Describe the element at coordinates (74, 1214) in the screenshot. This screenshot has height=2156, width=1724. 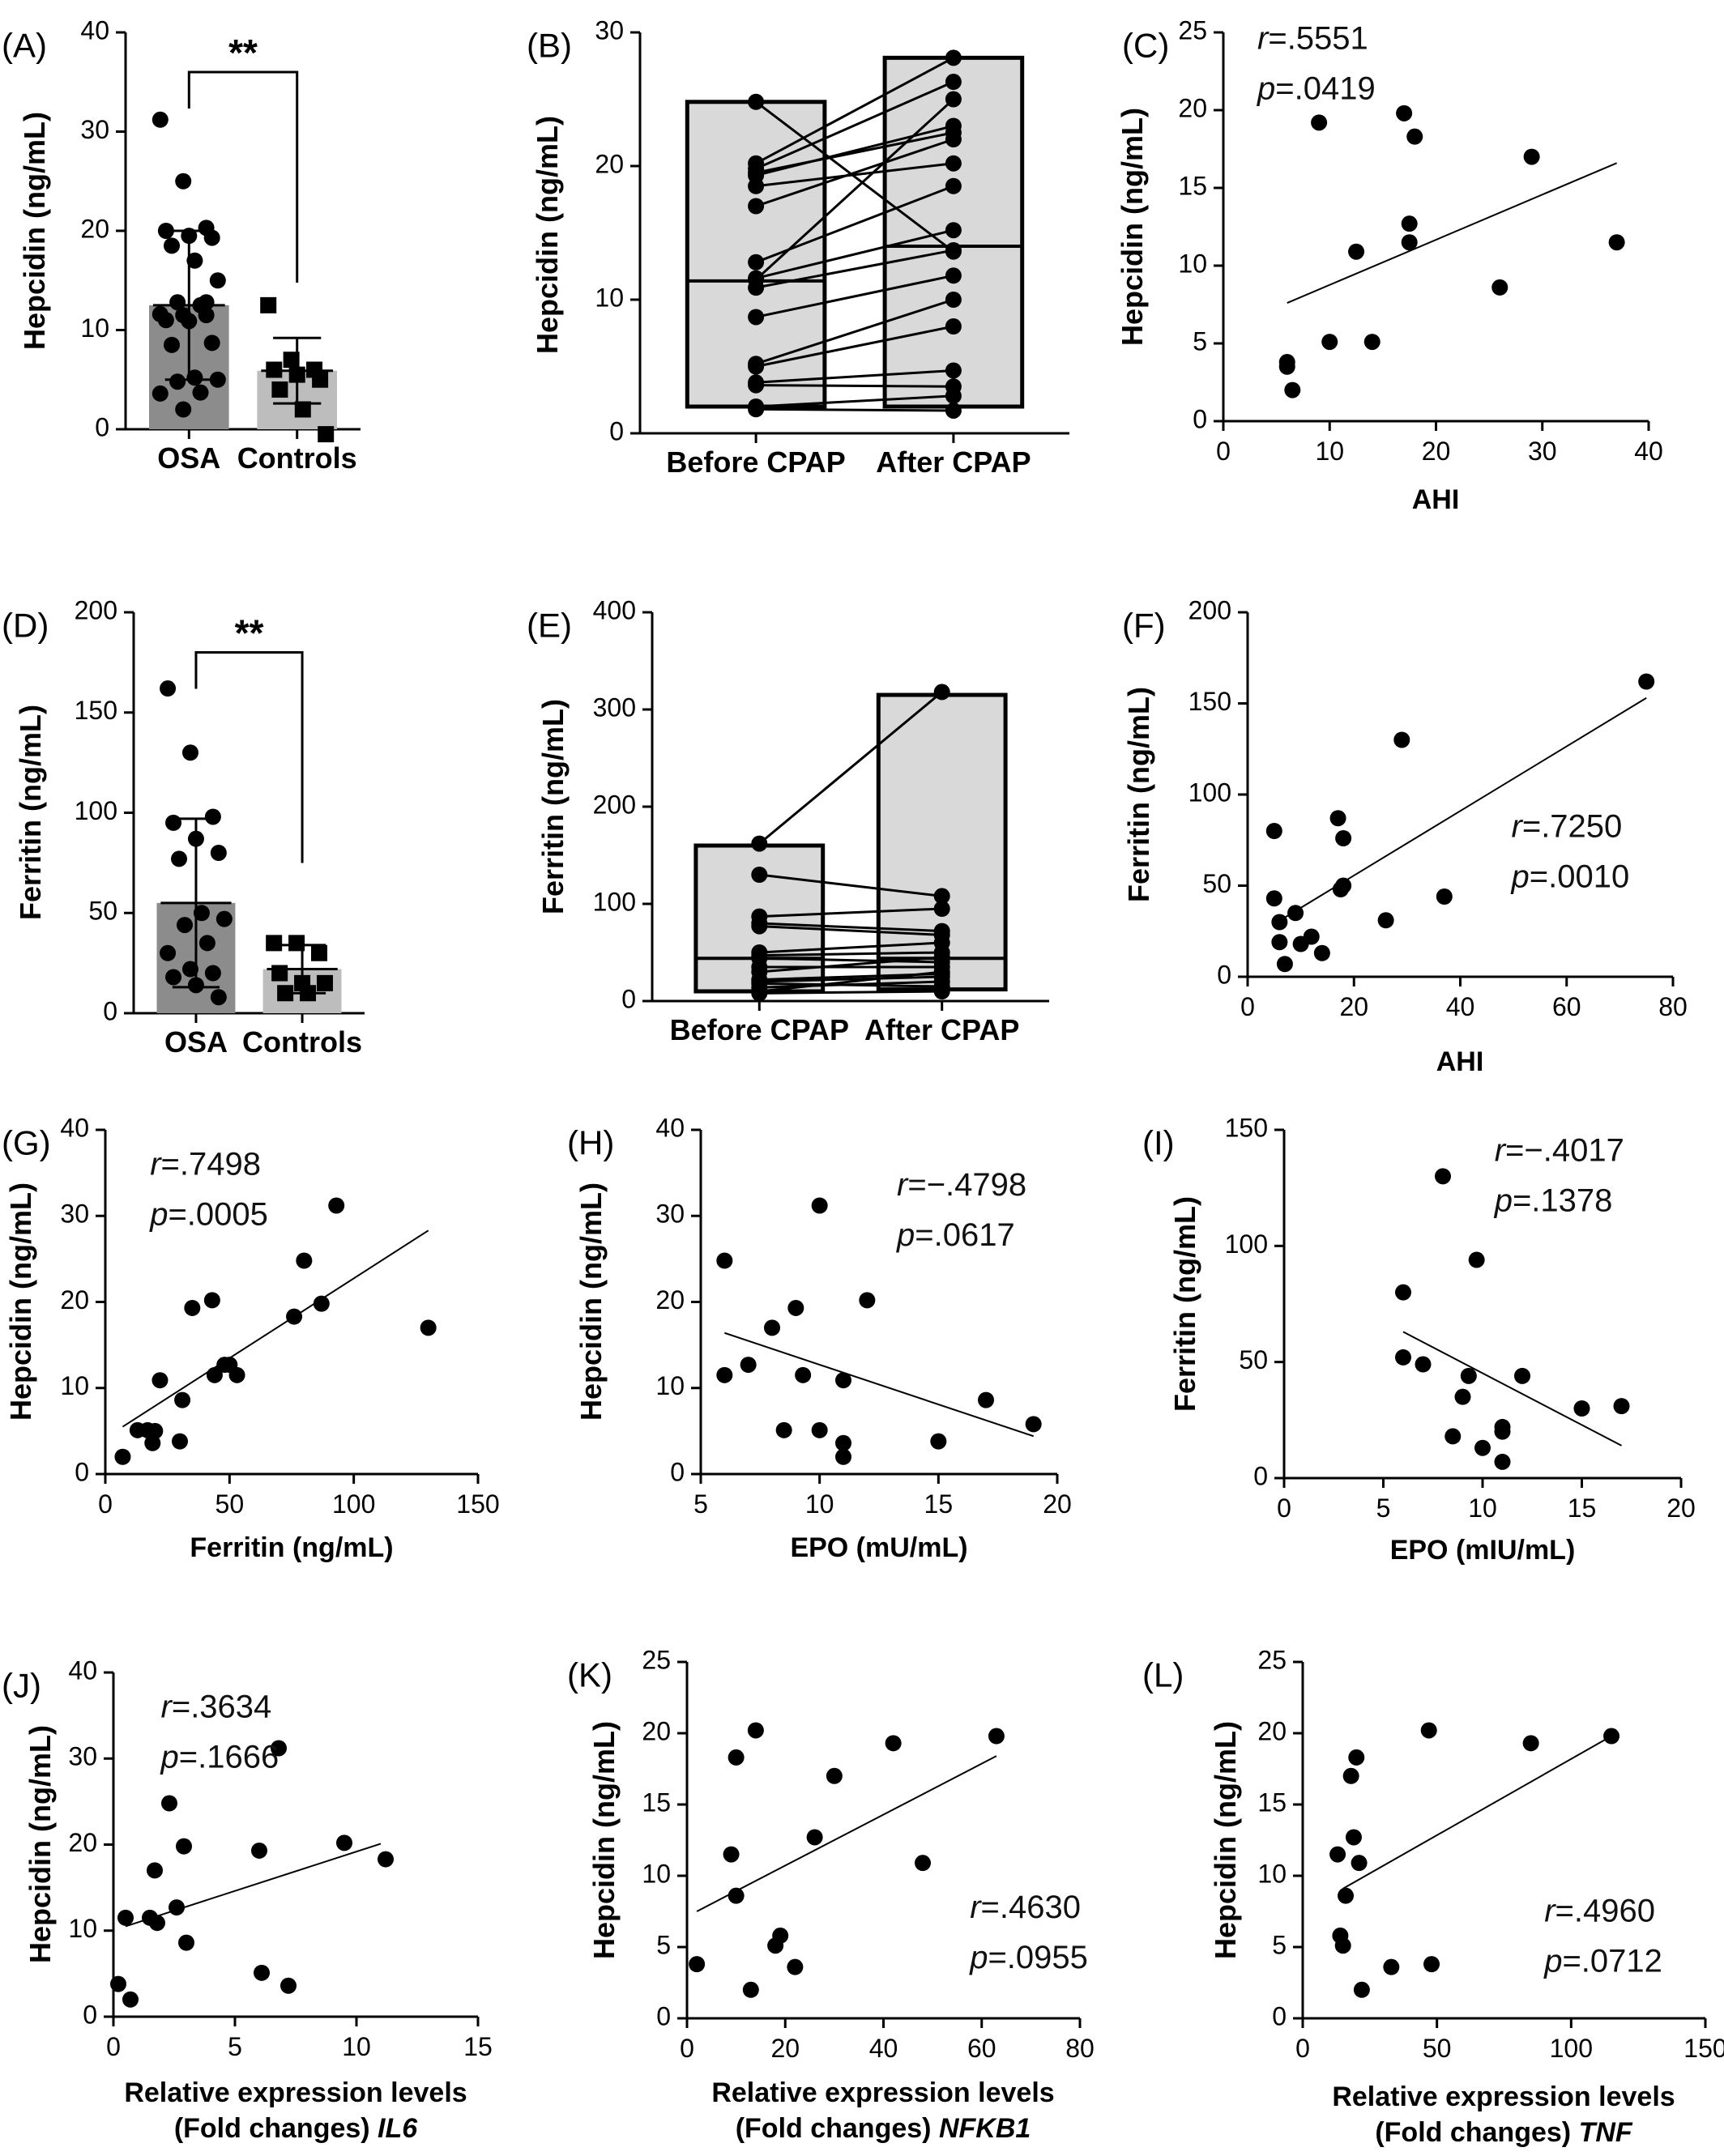
I see `y-tick-label: 30` at that location.